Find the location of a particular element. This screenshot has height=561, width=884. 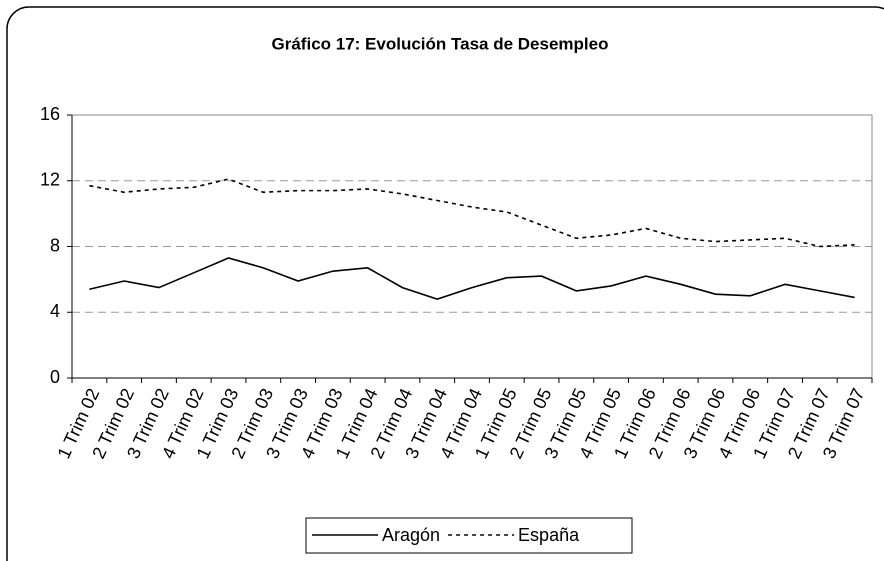

y-tick-label: 16 is located at coordinates (50, 114).